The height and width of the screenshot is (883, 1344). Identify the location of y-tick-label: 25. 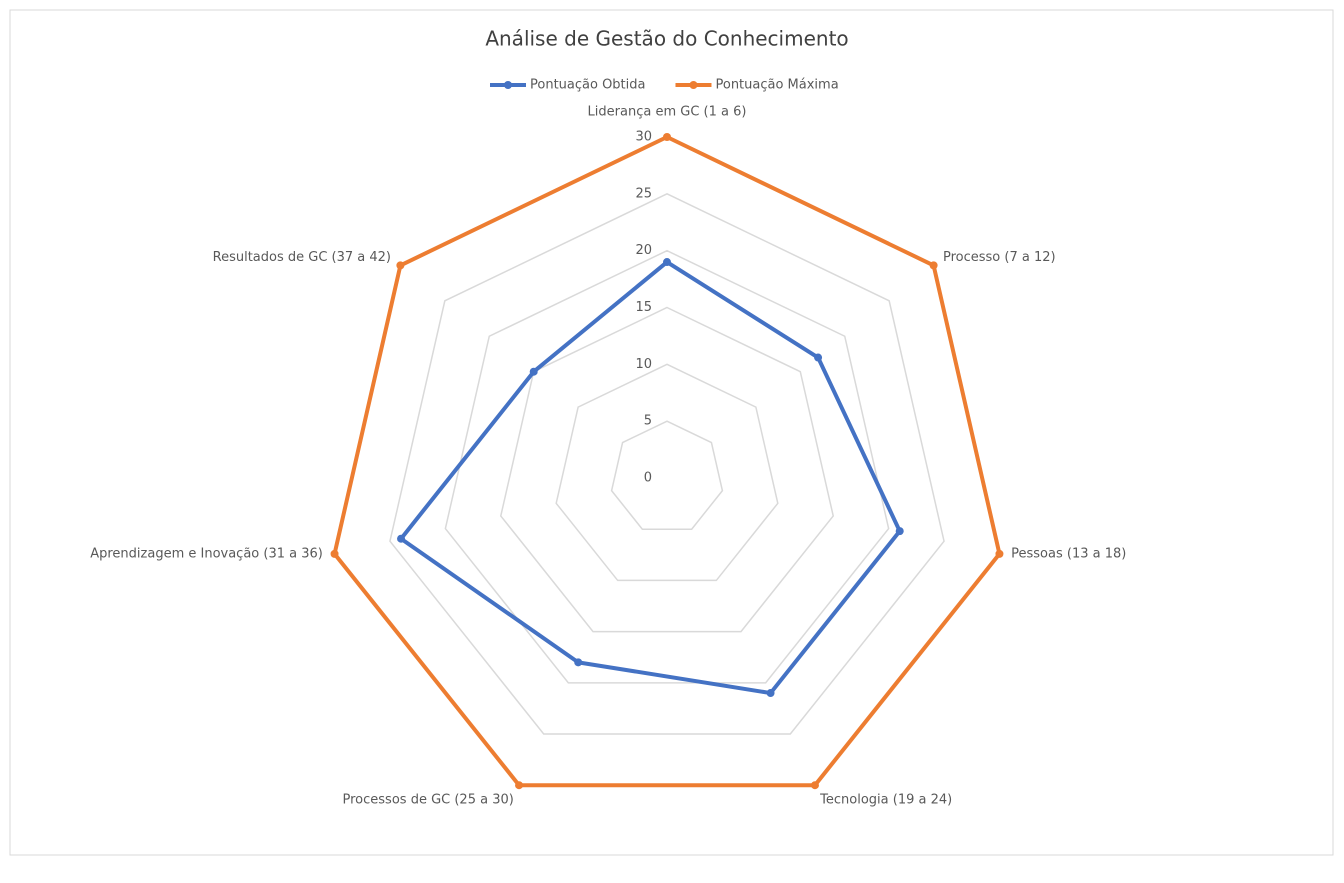
(643, 193).